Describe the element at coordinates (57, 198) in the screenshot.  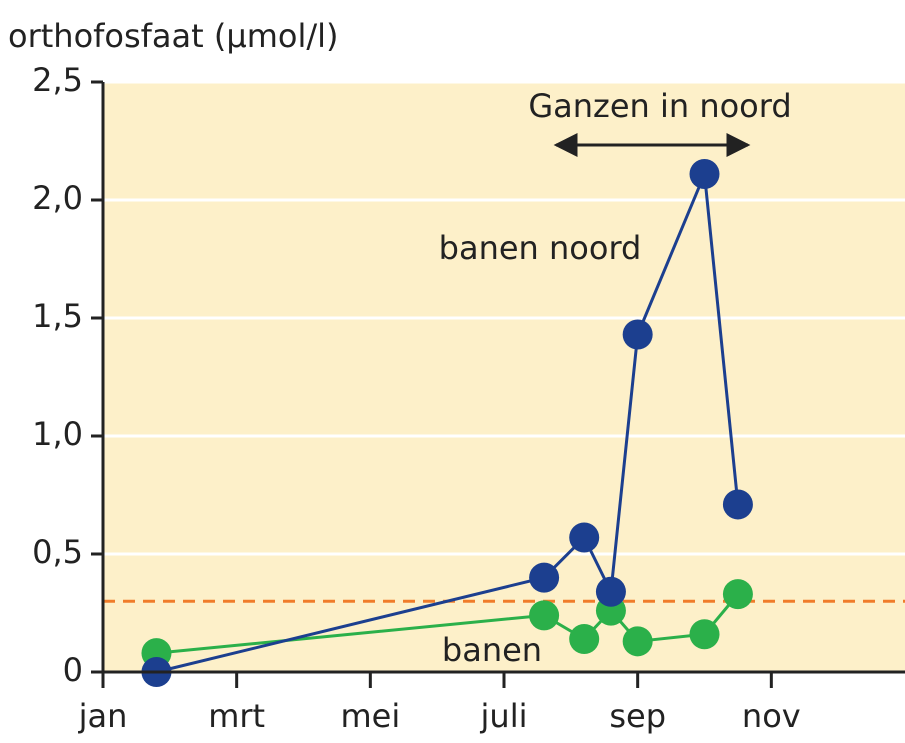
I see `y-tick-label: 2,0` at that location.